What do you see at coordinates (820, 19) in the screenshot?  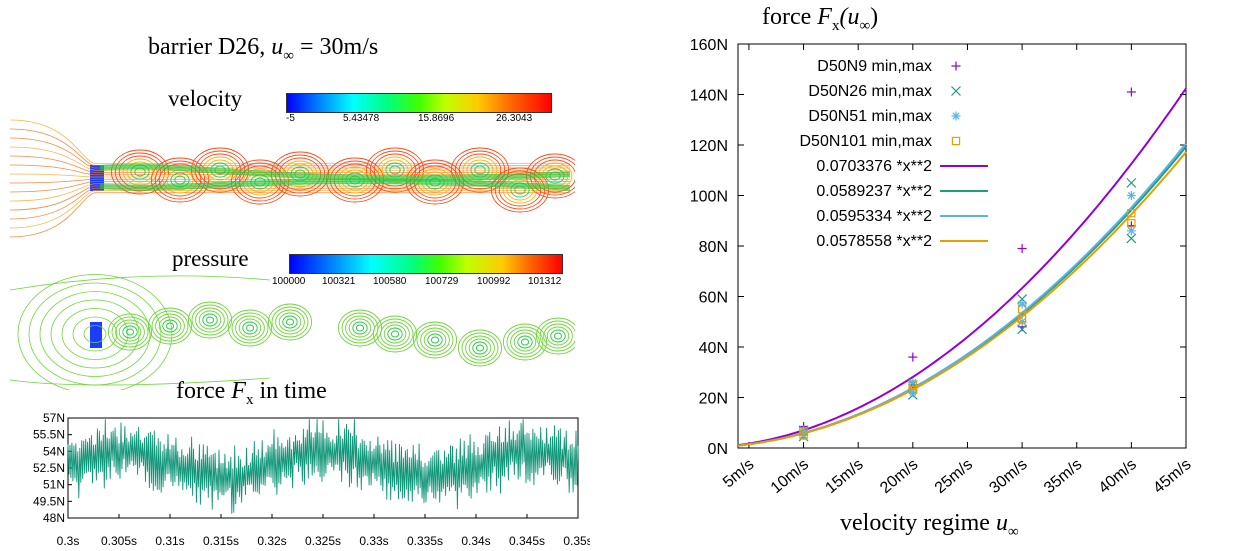 I see `force-velocity-title: force Fx(u∞)` at bounding box center [820, 19].